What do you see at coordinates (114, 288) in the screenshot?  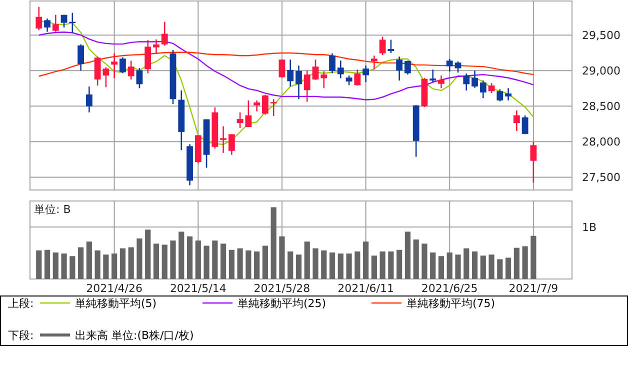 I see `x-tick-label: 2021/4/26` at bounding box center [114, 288].